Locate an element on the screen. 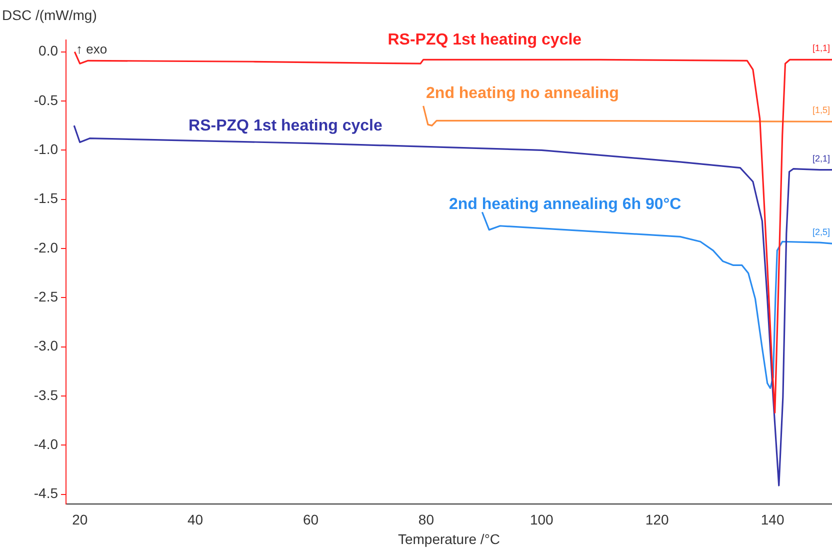 This screenshot has height=550, width=832. x-tick-label: 20 is located at coordinates (80, 519).